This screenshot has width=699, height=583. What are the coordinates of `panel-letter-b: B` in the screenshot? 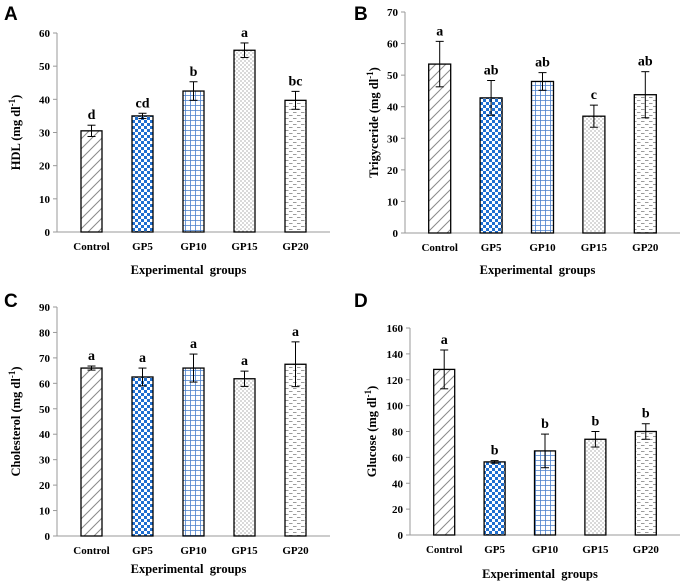 It's located at (361, 14).